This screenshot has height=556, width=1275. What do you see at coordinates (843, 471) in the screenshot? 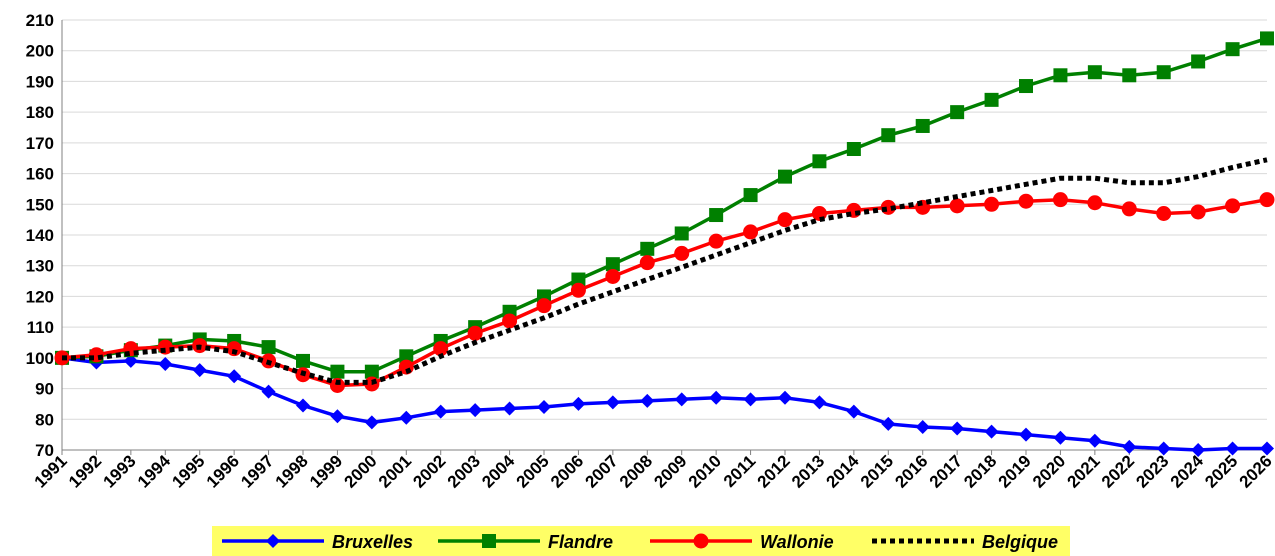
I see `x-tick-label: 2014` at bounding box center [843, 471].